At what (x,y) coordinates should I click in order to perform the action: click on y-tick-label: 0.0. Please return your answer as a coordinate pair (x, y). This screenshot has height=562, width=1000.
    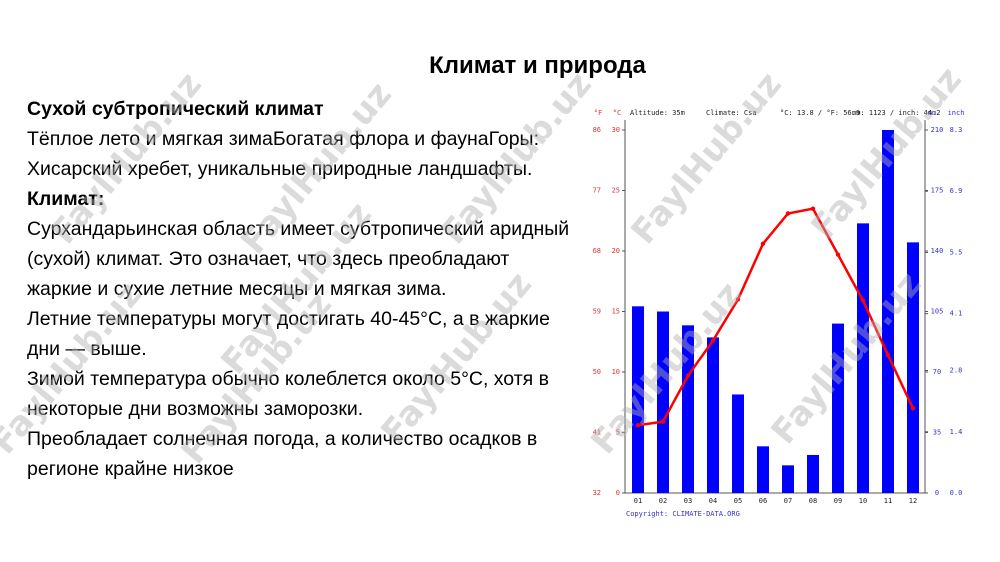
    Looking at the image, I should click on (956, 493).